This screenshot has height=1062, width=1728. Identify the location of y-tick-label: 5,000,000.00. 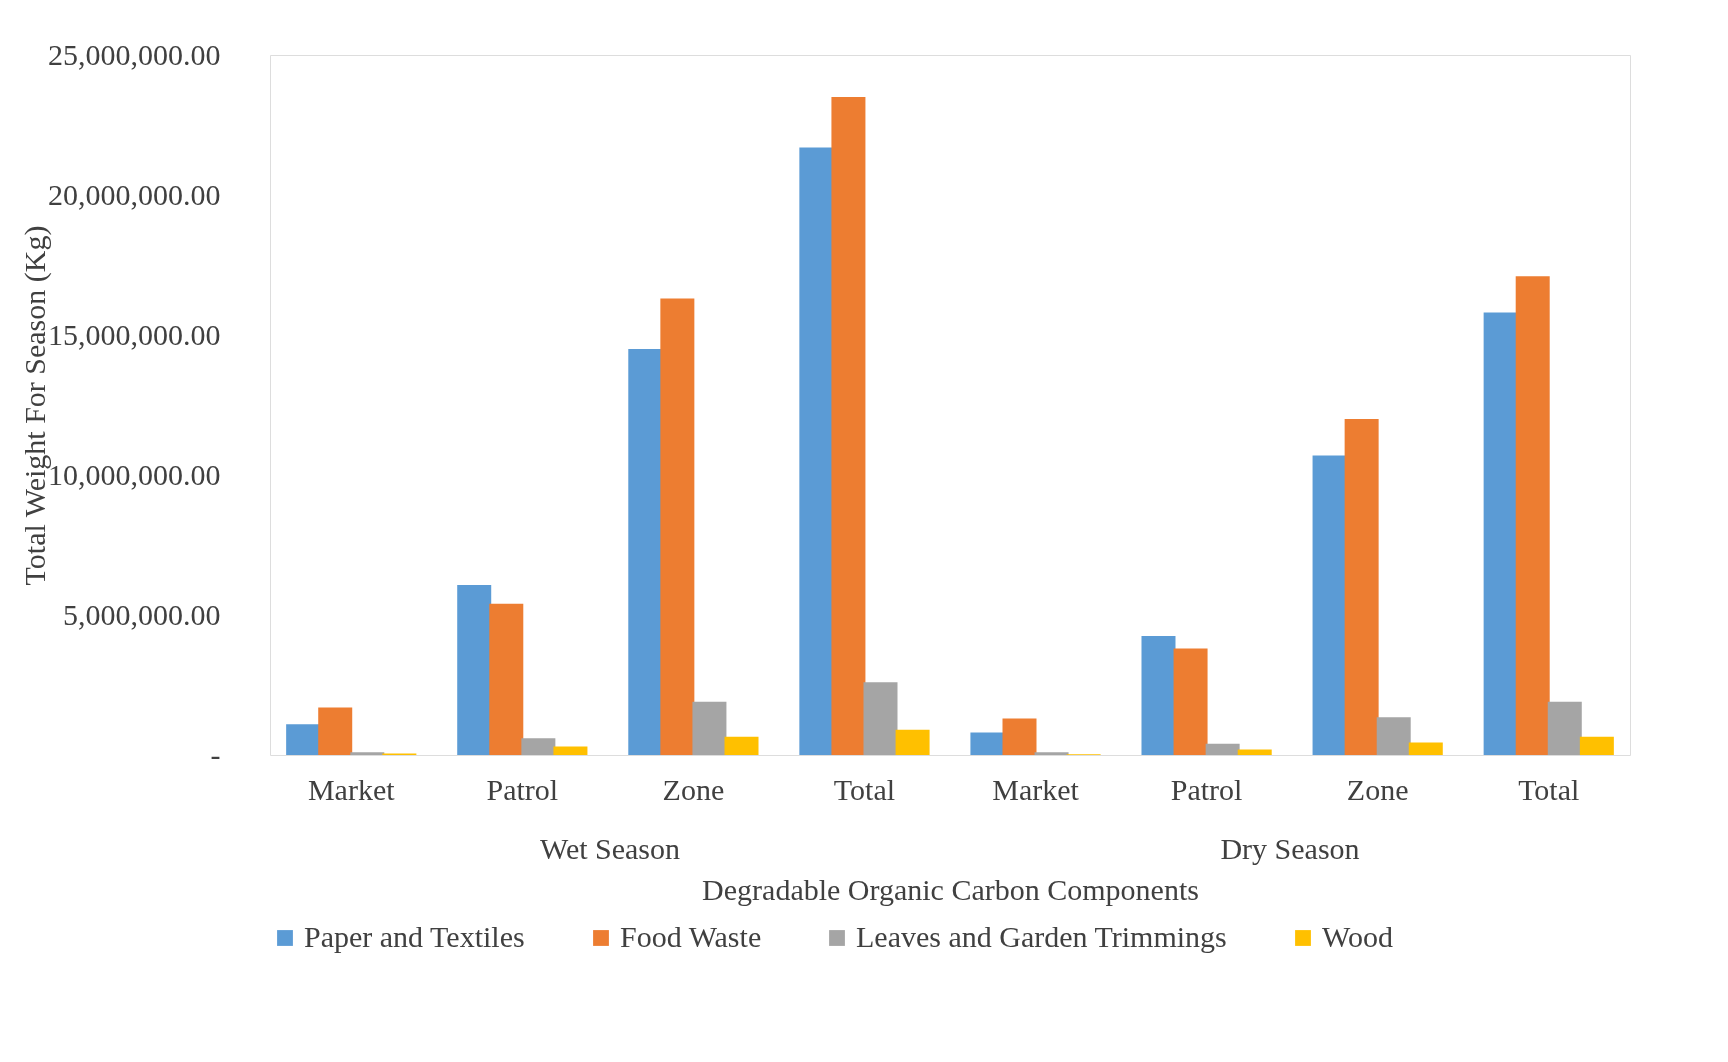
(142, 614).